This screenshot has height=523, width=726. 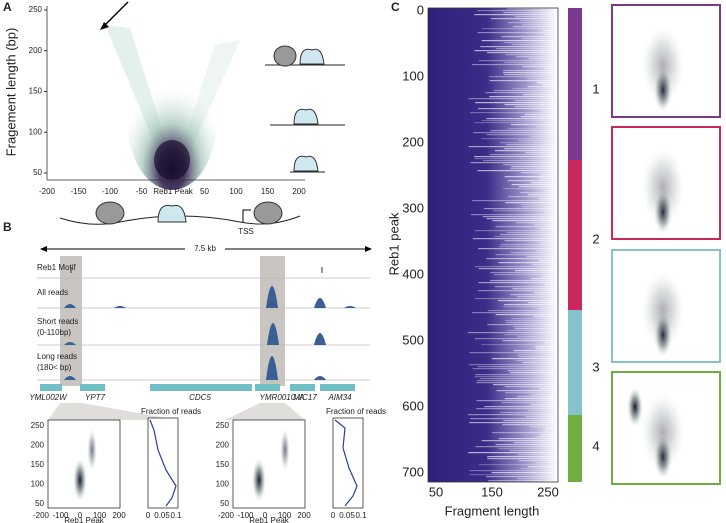 What do you see at coordinates (104, 26) in the screenshot?
I see `arrow-head` at bounding box center [104, 26].